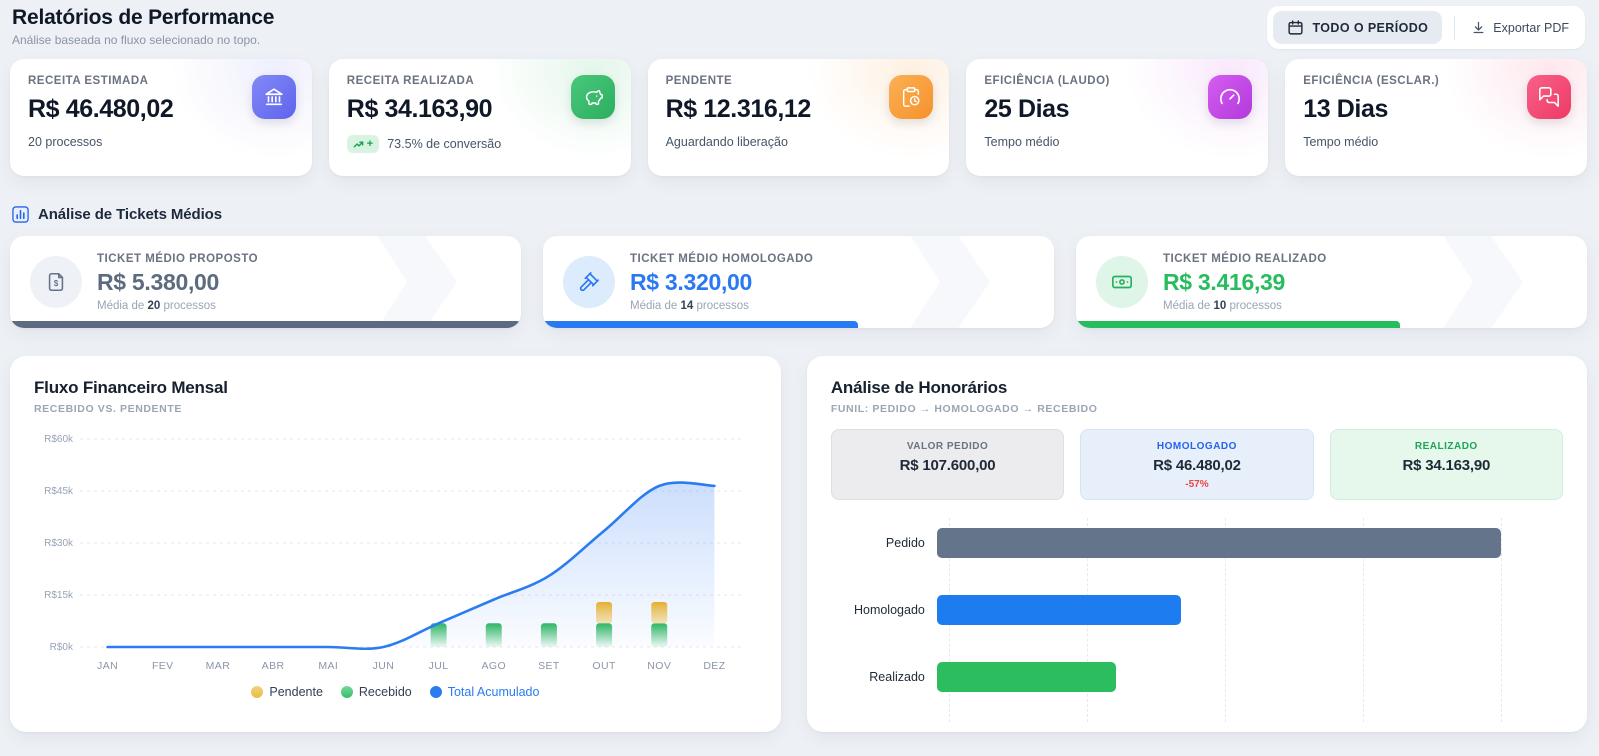 This screenshot has height=756, width=1599. Describe the element at coordinates (905, 543) in the screenshot. I see `fees-bar-label: Pedido` at that location.